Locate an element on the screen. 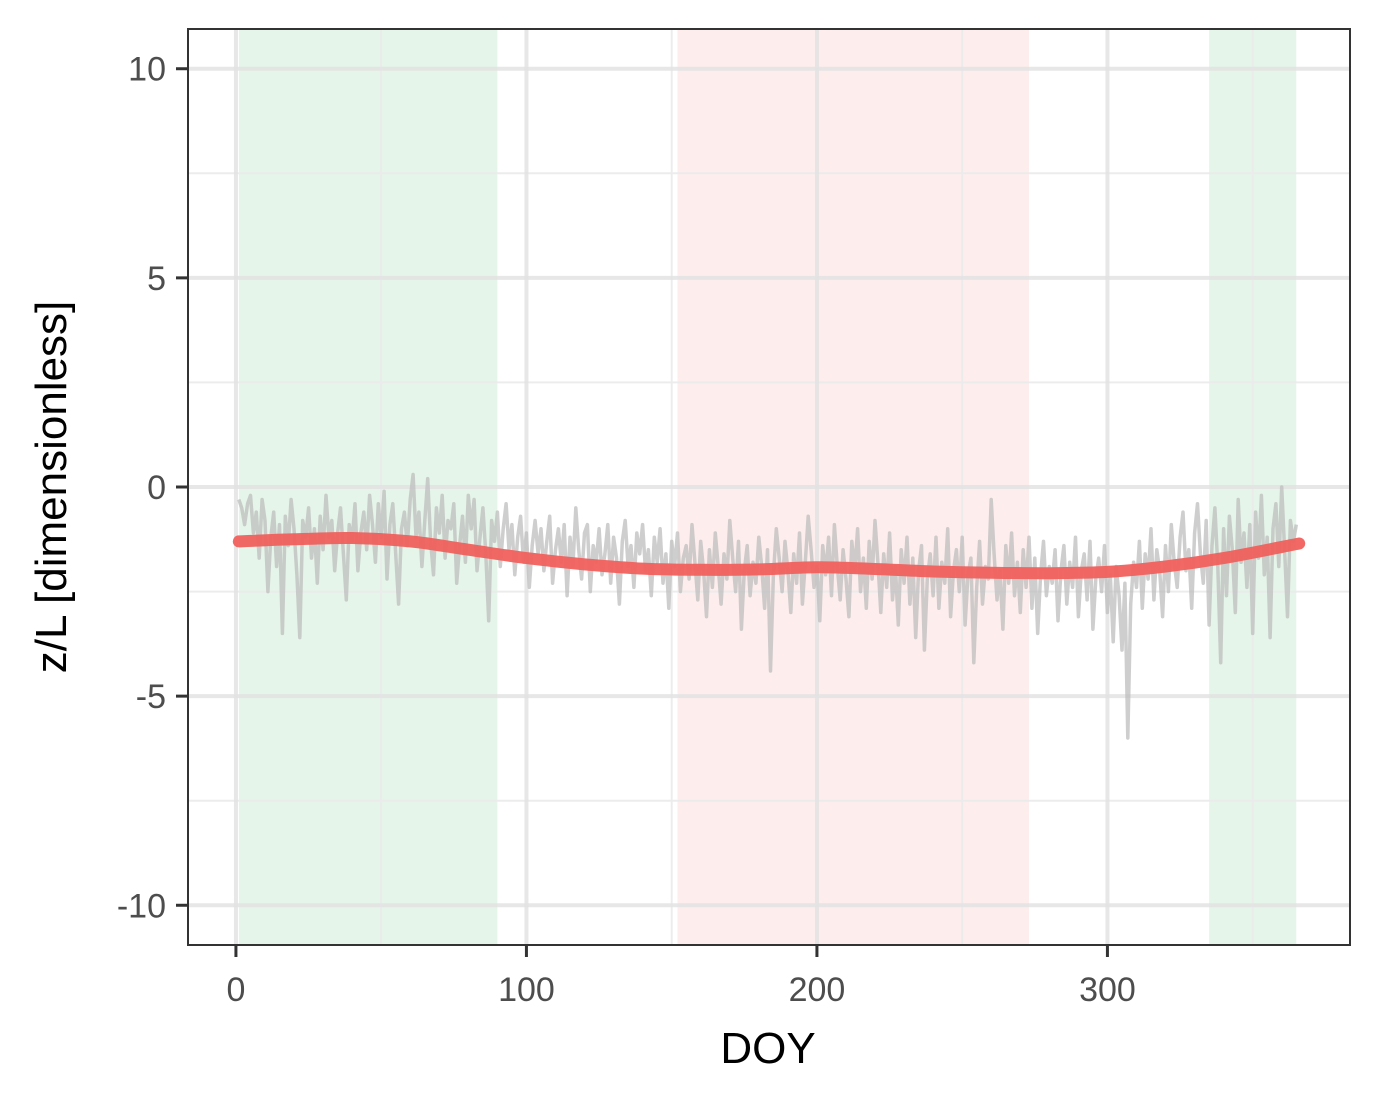 The height and width of the screenshot is (1102, 1377). x-axis-title: DOY is located at coordinates (767, 1048).